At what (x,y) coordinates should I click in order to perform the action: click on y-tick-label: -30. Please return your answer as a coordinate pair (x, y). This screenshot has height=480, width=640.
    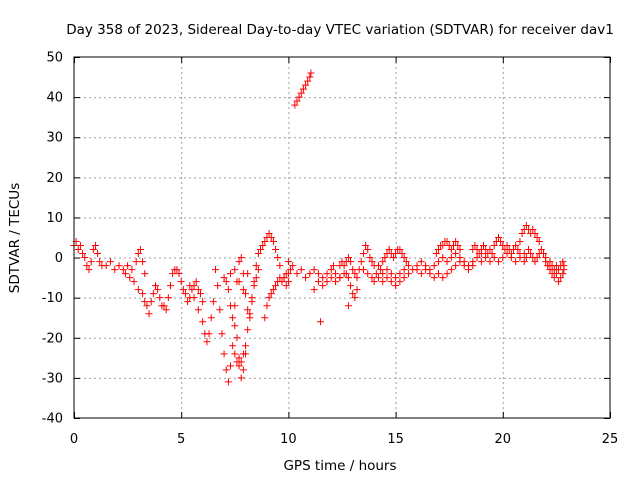
    Looking at the image, I should click on (52, 378).